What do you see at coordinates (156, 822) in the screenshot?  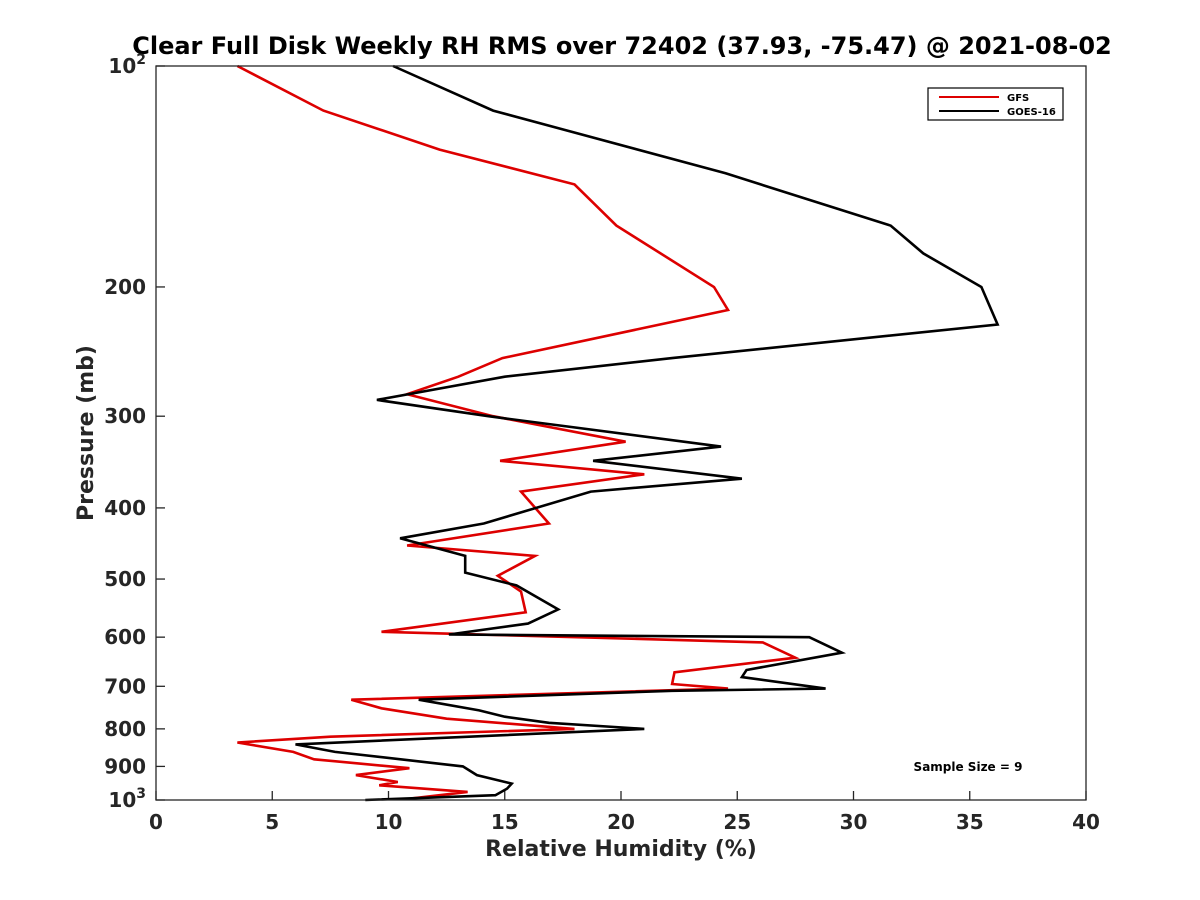 I see `x-tick-label: 0` at bounding box center [156, 822].